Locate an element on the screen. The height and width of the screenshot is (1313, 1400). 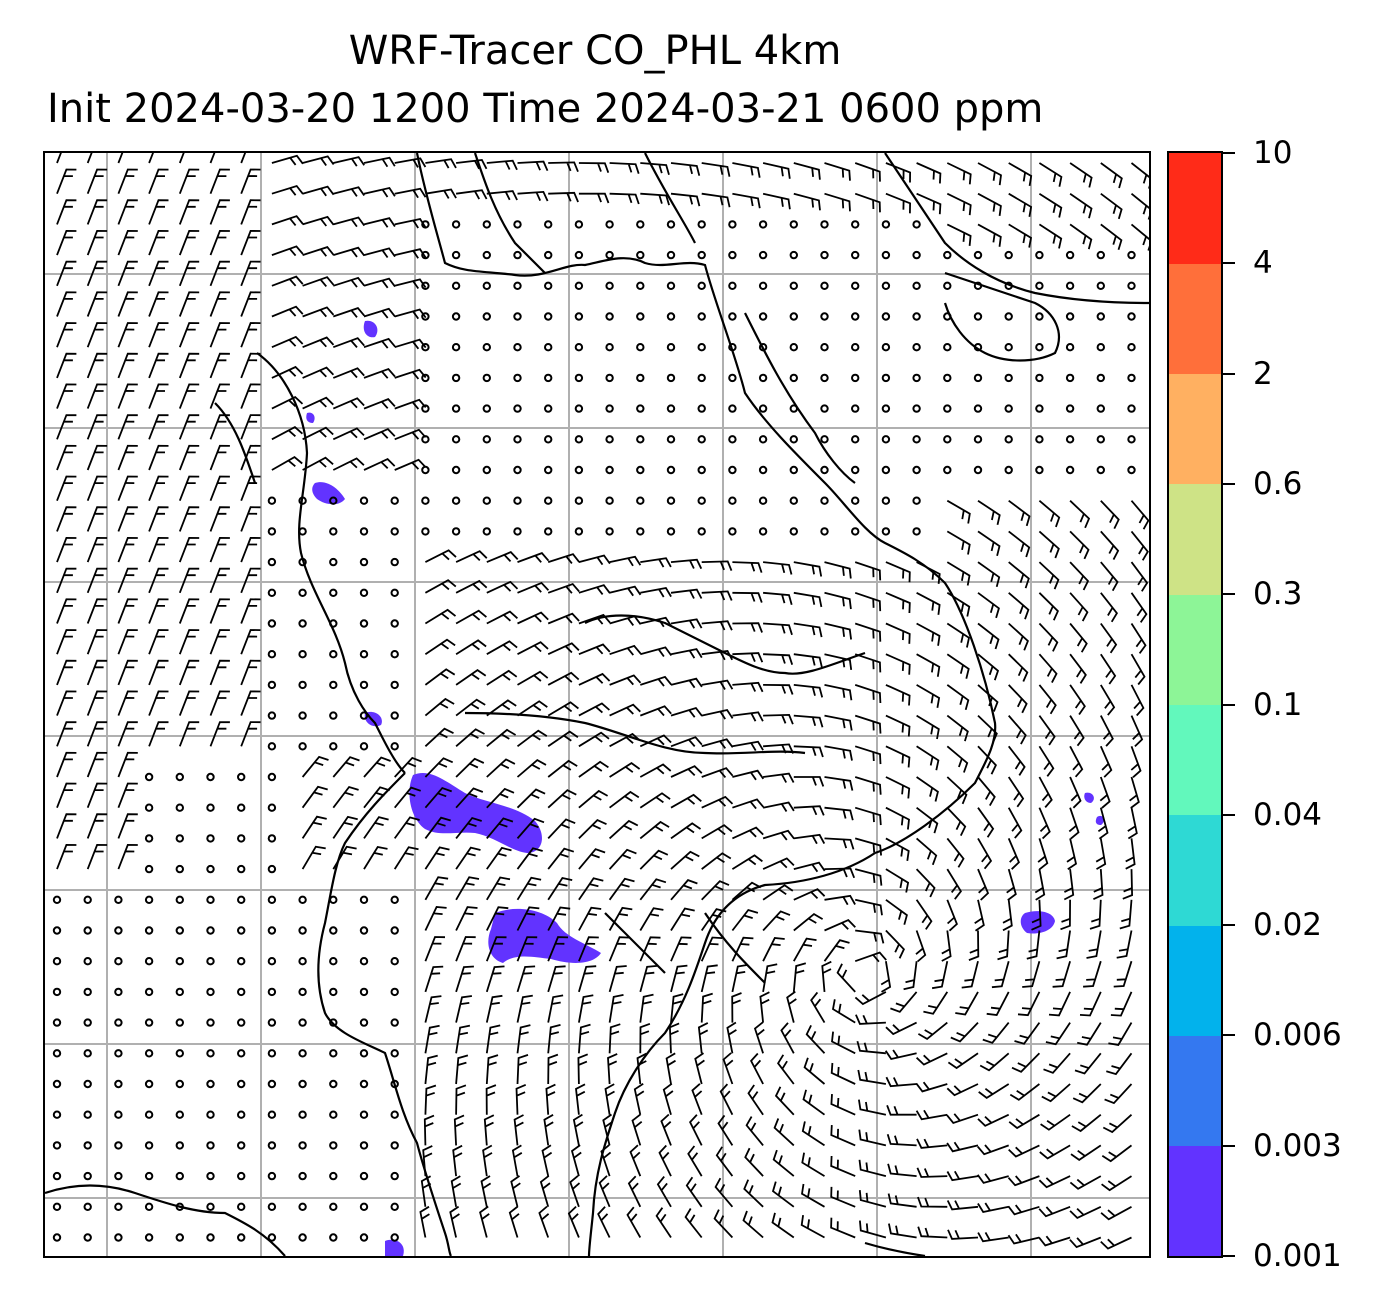
colorbar-tick-mark is located at coordinates (1229, 483).